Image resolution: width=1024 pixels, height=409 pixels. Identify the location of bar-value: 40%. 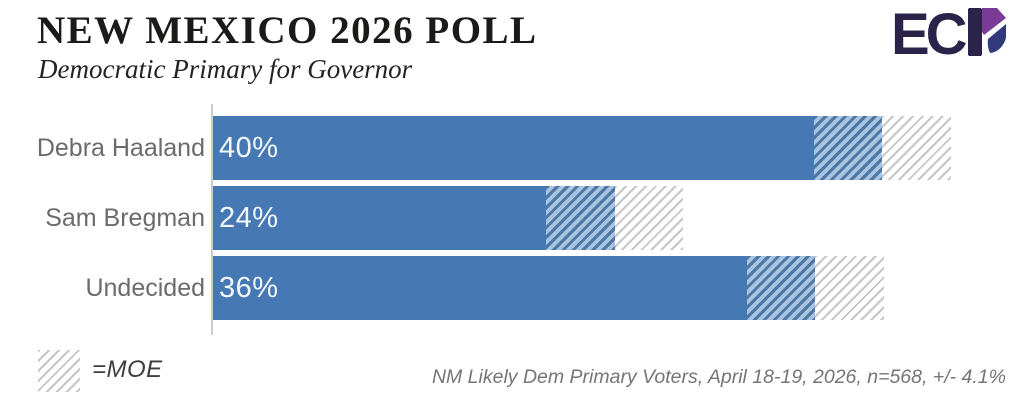
(249, 147).